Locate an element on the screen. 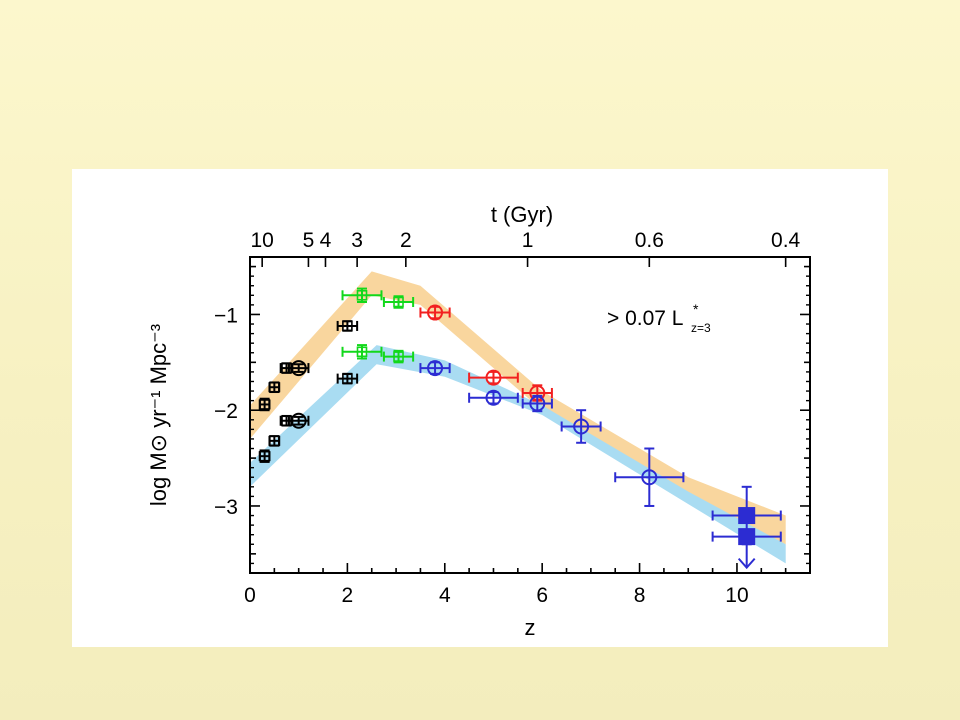 The image size is (960, 720). x-tick-label: 0 is located at coordinates (250, 595).